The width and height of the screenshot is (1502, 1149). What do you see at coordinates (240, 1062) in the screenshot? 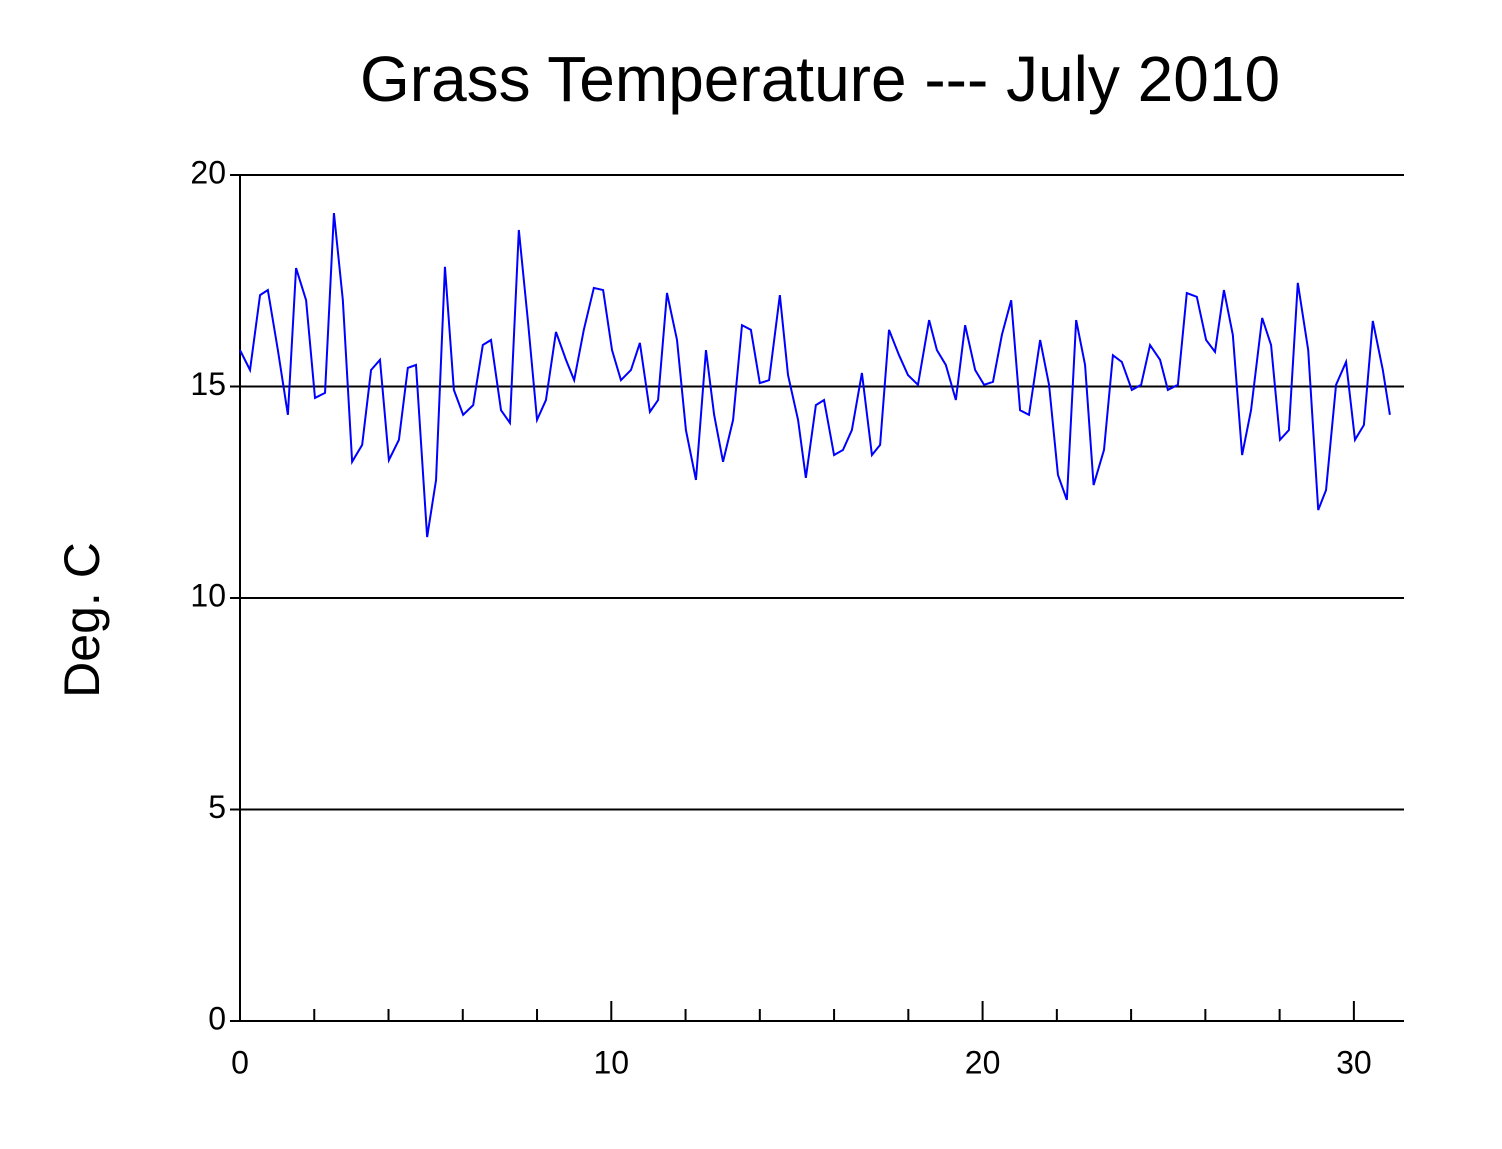
I see `x-tick-label: 0` at bounding box center [240, 1062].